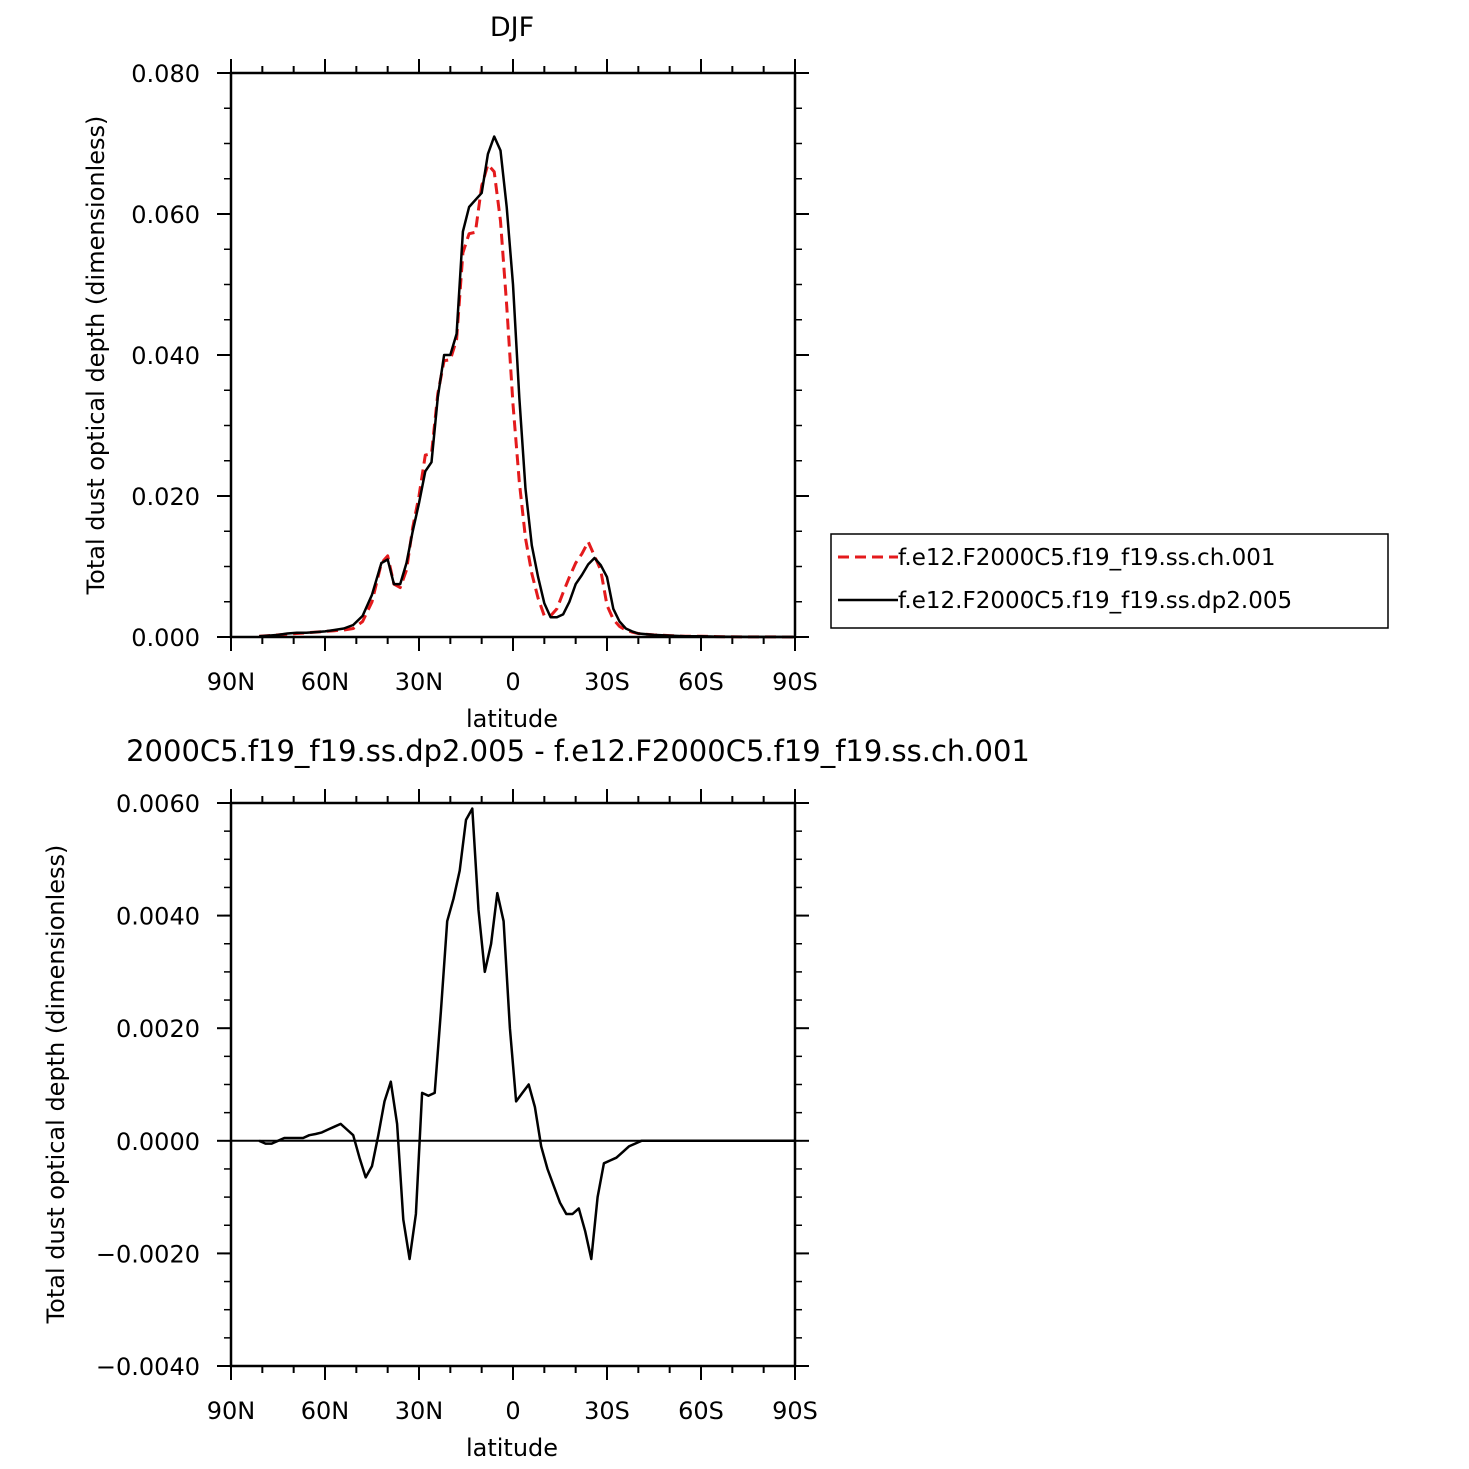 The image size is (1469, 1469). Describe the element at coordinates (165, 74) in the screenshot. I see `y-tick-label: 0.080` at that location.